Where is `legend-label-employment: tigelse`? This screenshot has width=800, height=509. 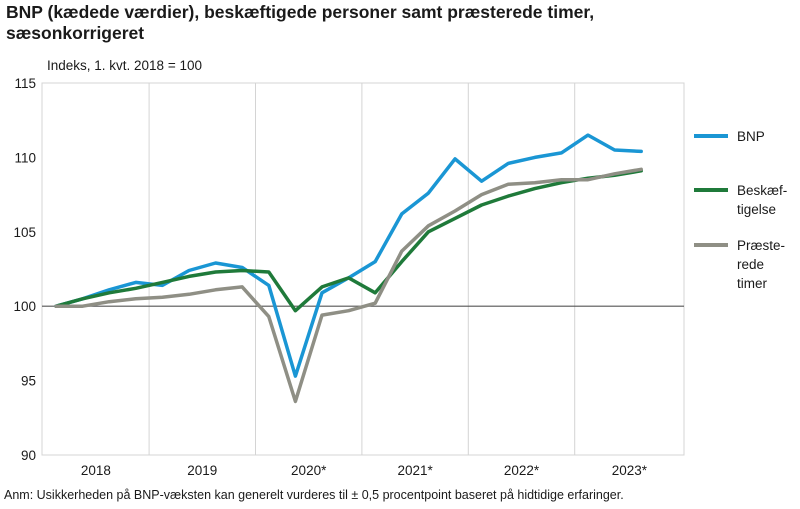 legend-label-employment: tigelse is located at coordinates (756, 209).